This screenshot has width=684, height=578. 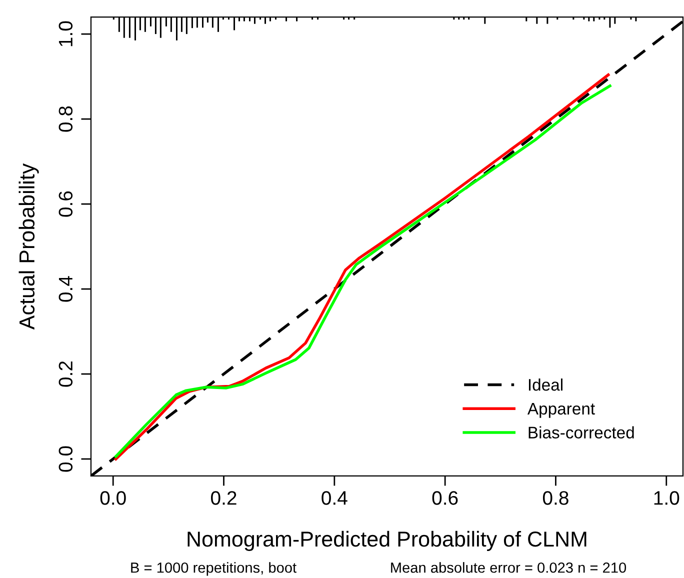 I want to click on y-axis-title: Actual Probability, so click(x=28, y=246).